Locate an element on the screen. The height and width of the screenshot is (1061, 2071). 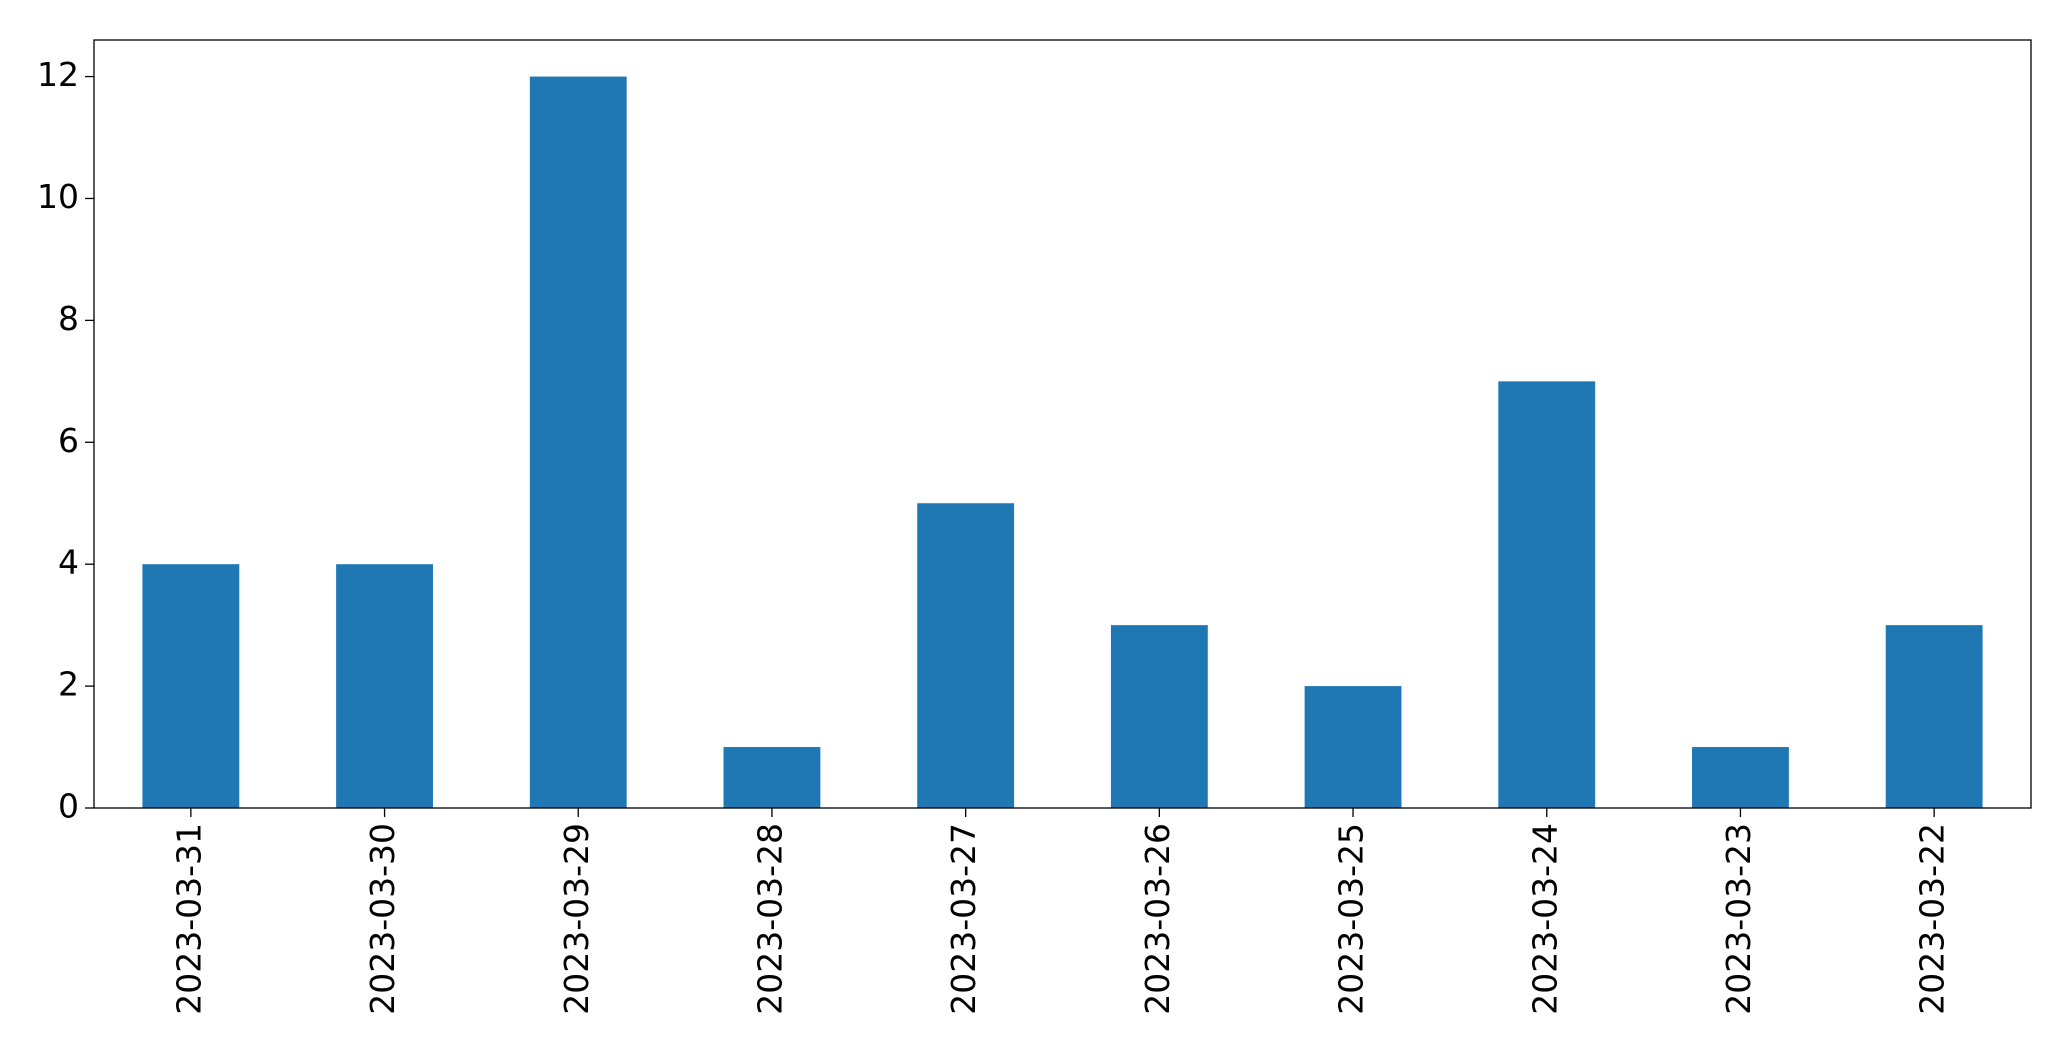
x-tick-label: 2023-03-31 is located at coordinates (188, 919).